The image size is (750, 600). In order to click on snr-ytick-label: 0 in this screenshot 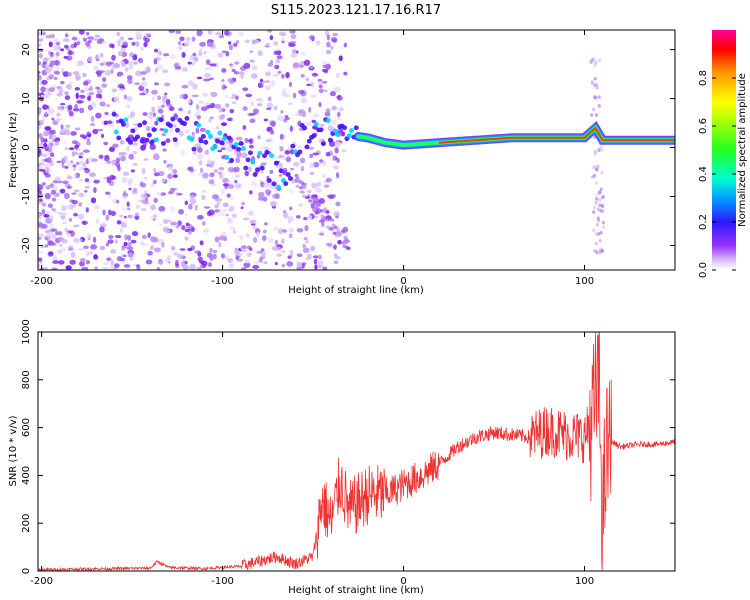, I will do `click(26, 571)`.